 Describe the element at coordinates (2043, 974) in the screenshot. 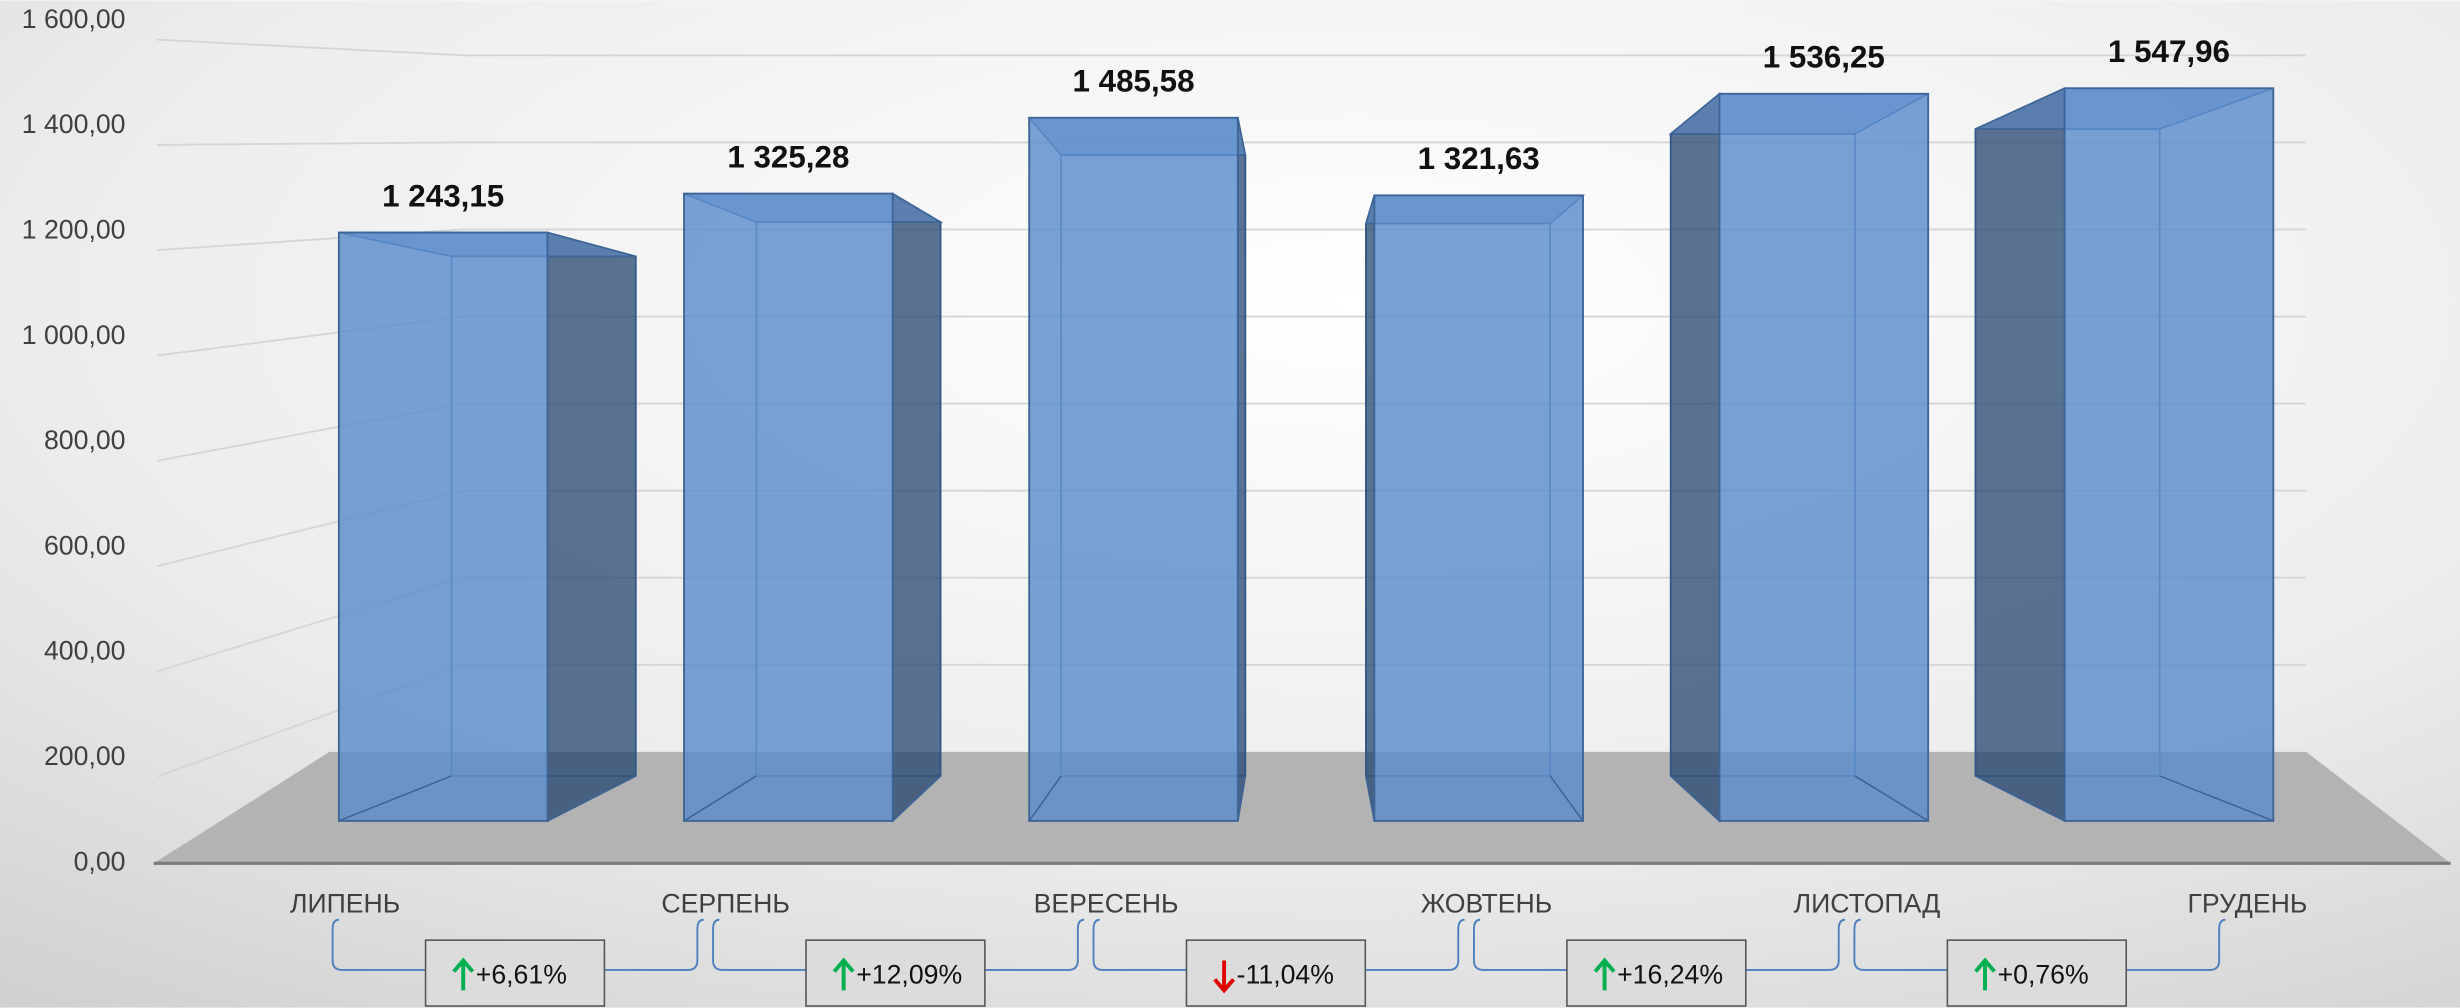

I see `change-label: +0,76%` at that location.